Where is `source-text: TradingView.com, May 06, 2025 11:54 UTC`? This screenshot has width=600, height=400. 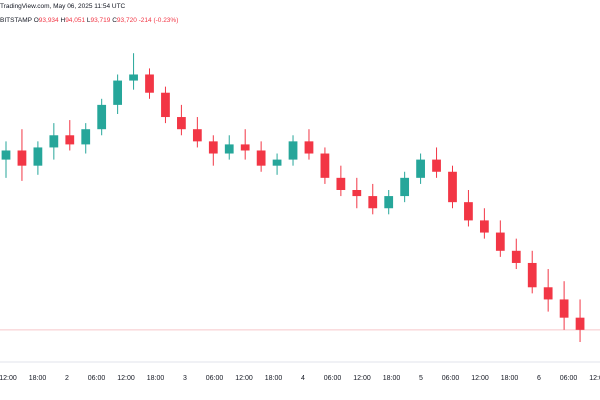 source-text: TradingView.com, May 06, 2025 11:54 UTC is located at coordinates (63, 6).